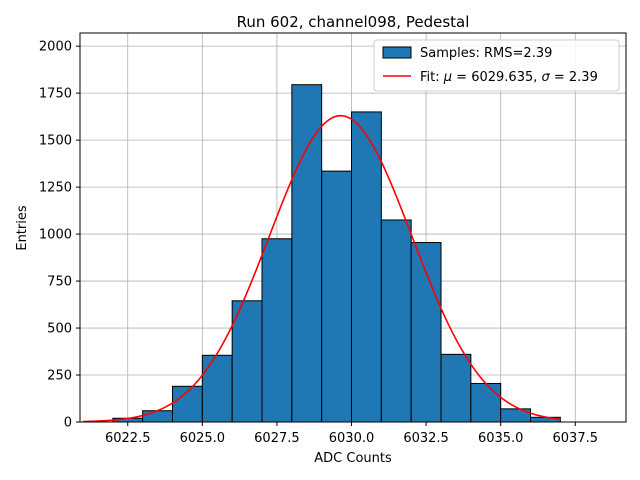 This screenshot has height=480, width=640. What do you see at coordinates (128, 438) in the screenshot?
I see `x-tick-label: 6022.5` at bounding box center [128, 438].